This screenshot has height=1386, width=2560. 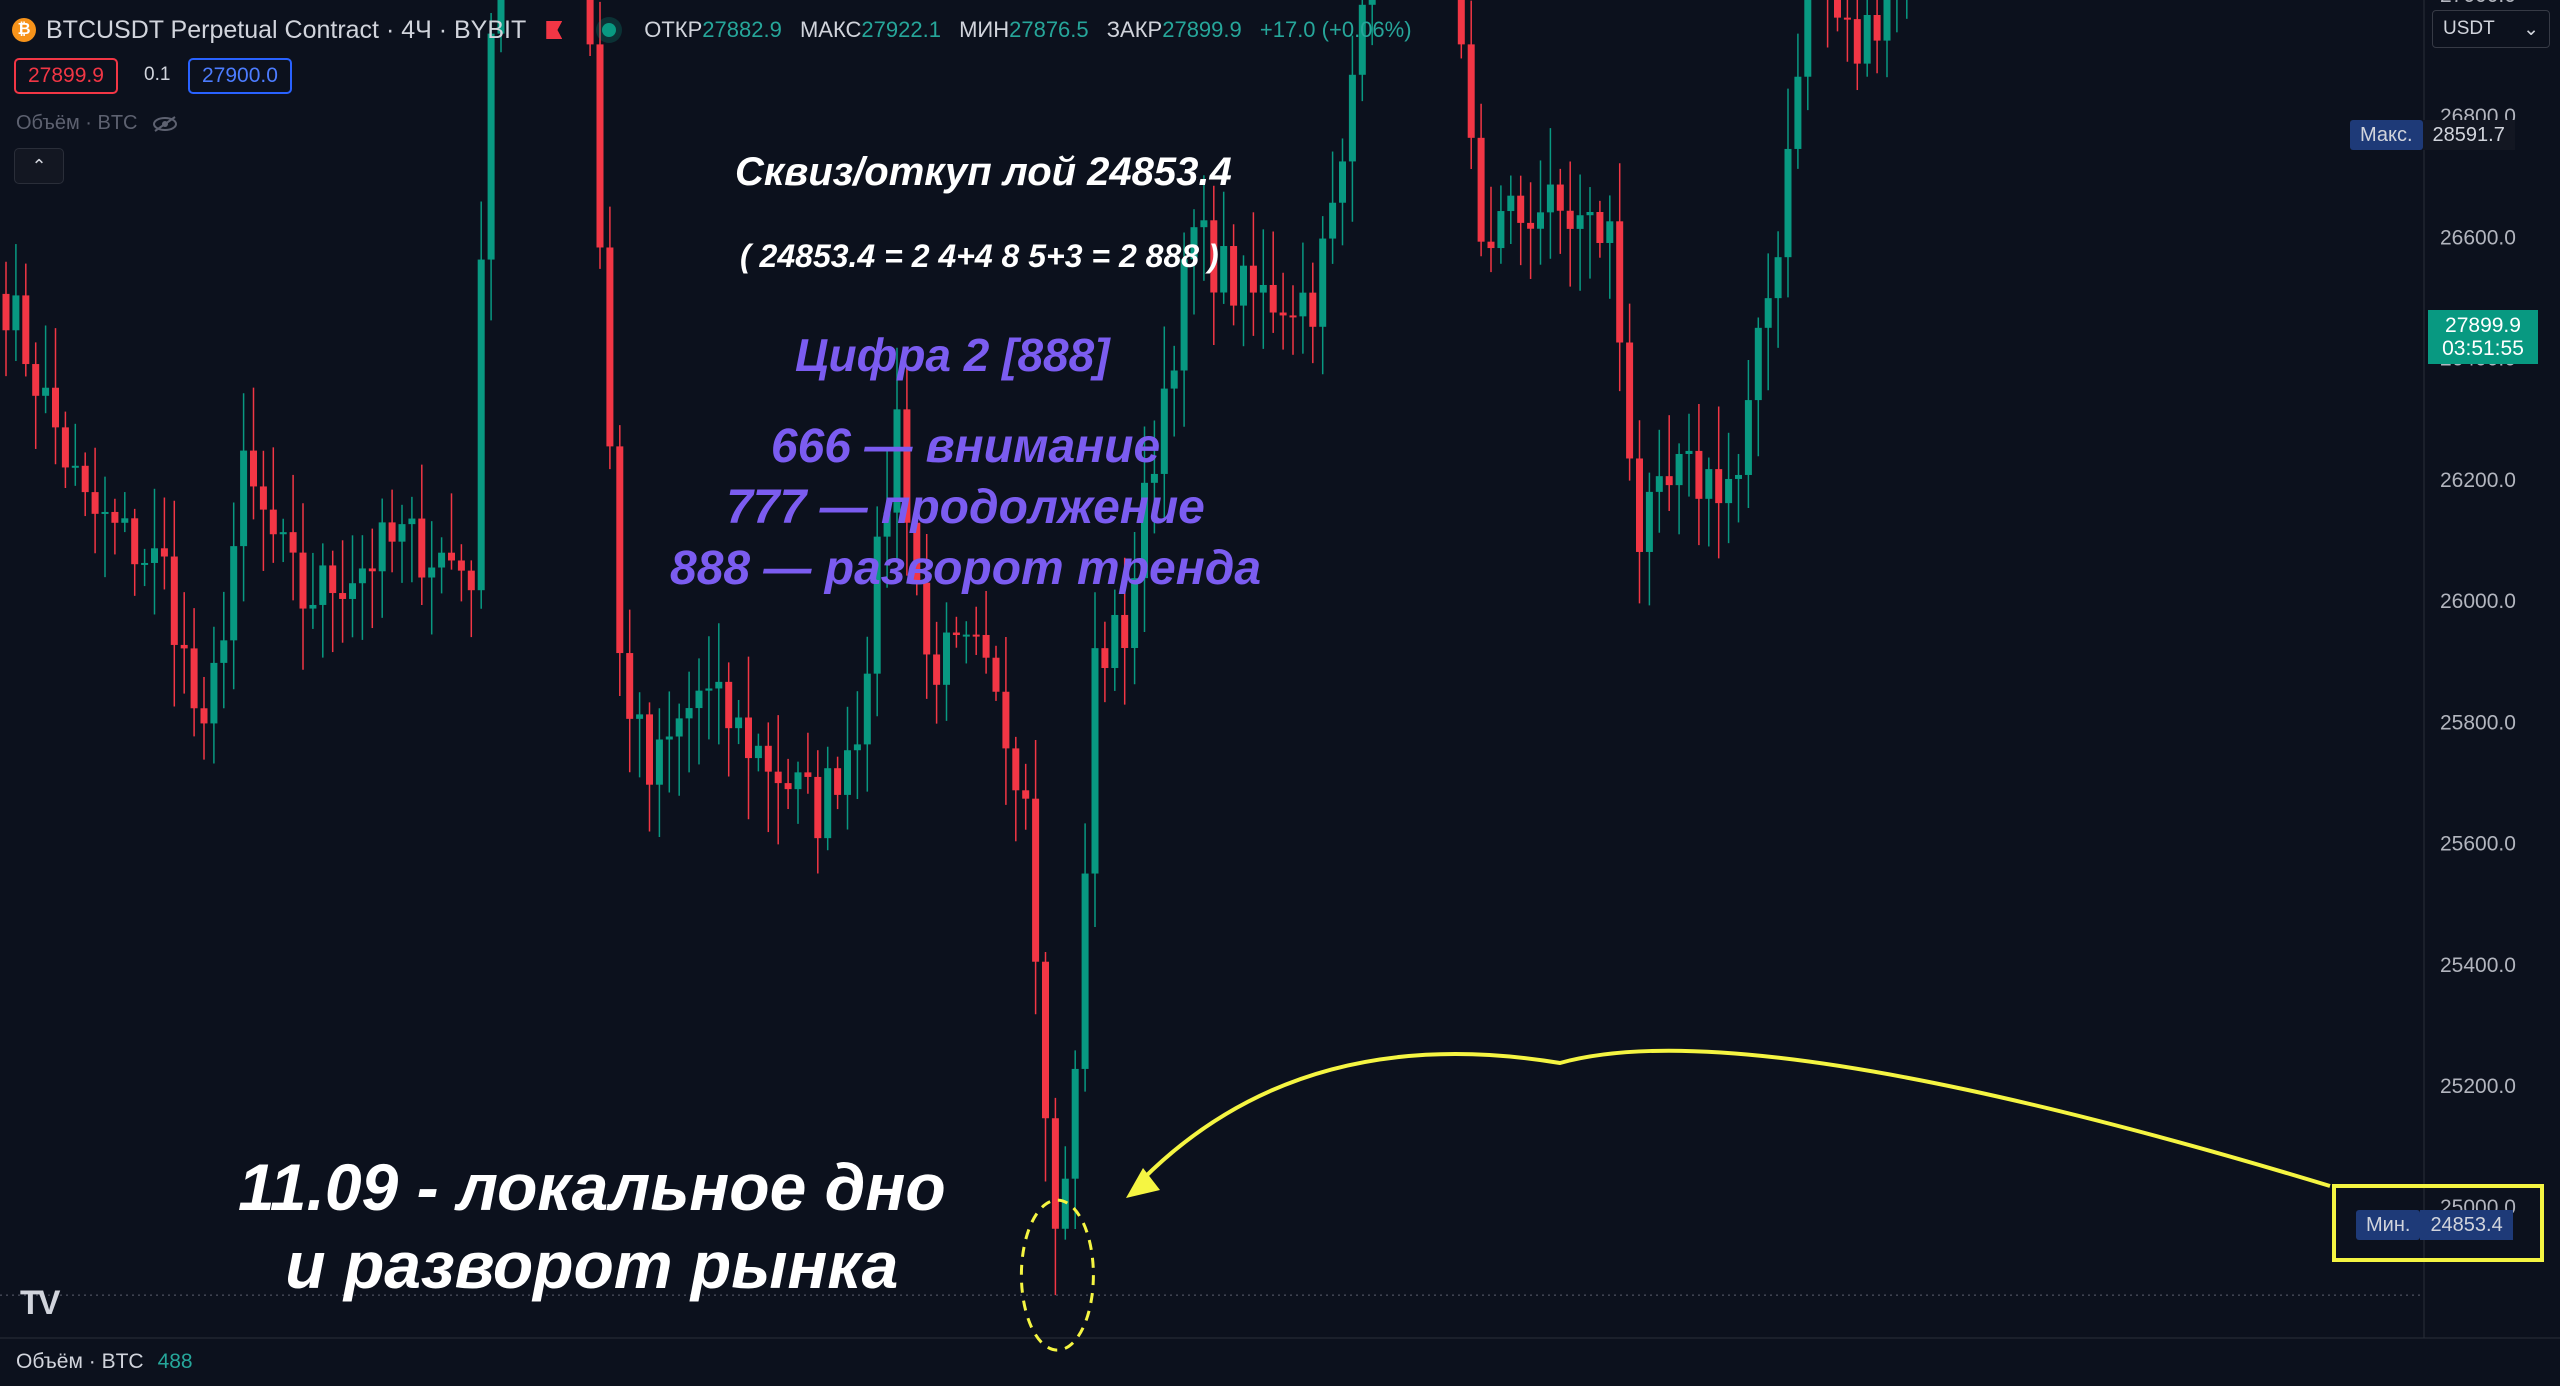 I want to click on bitcoin-icon: ₿, so click(x=24, y=30).